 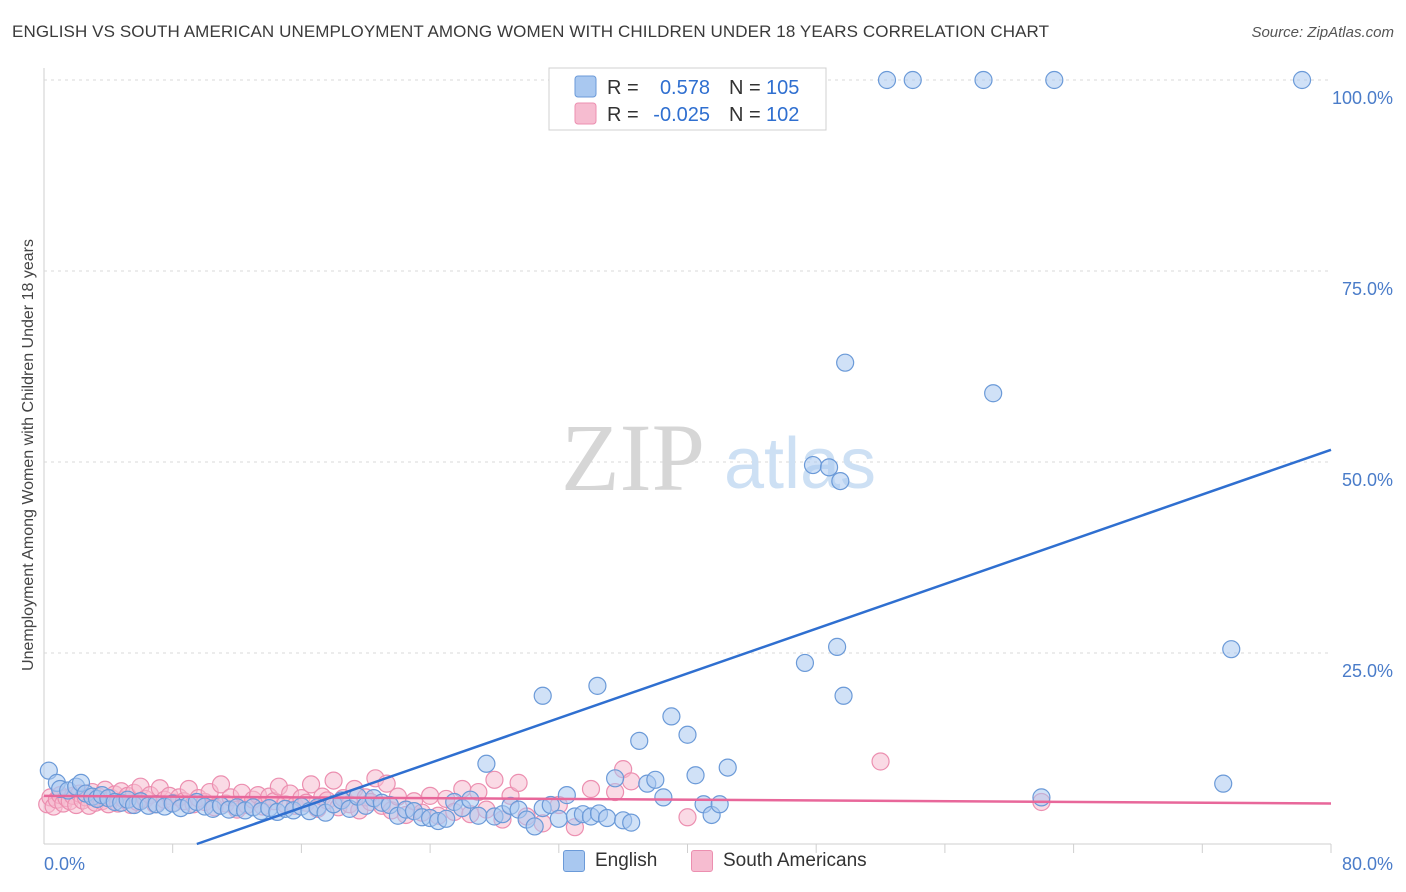 What do you see at coordinates (1367, 480) in the screenshot?
I see `y-tick-label: 50.0%` at bounding box center [1367, 480].